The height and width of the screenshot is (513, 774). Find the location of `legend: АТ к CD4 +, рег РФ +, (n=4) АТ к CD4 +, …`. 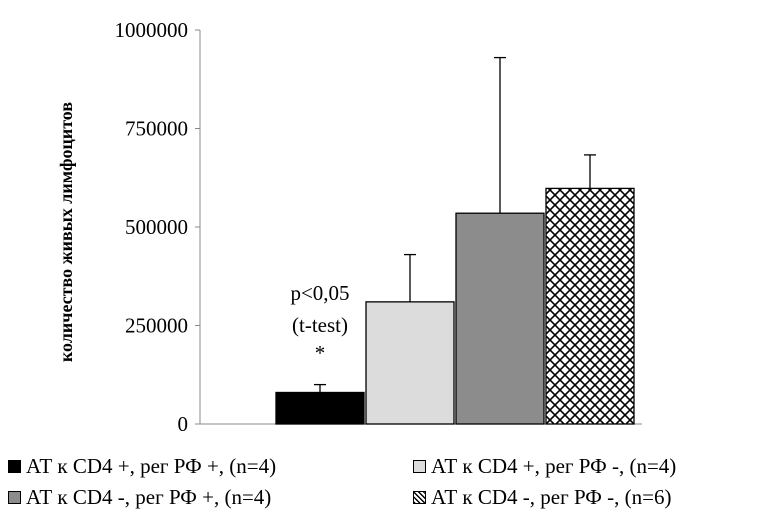

legend: АТ к CD4 +, рег РФ +, (n=4) АТ к CD4 +, … is located at coordinates (391, 481).